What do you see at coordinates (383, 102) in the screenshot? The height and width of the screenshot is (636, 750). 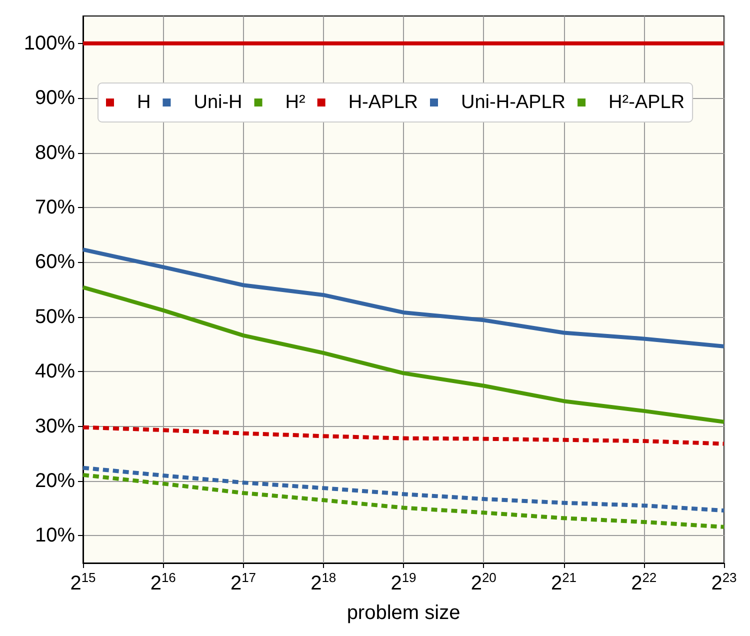 I see `legend-label: H-APLR` at bounding box center [383, 102].